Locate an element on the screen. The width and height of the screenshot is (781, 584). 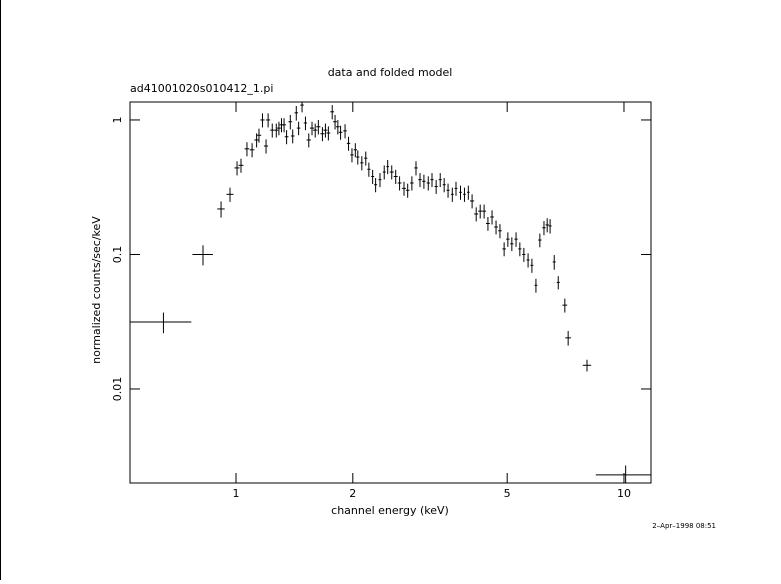
x-tick-label: 2 is located at coordinates (352, 493).